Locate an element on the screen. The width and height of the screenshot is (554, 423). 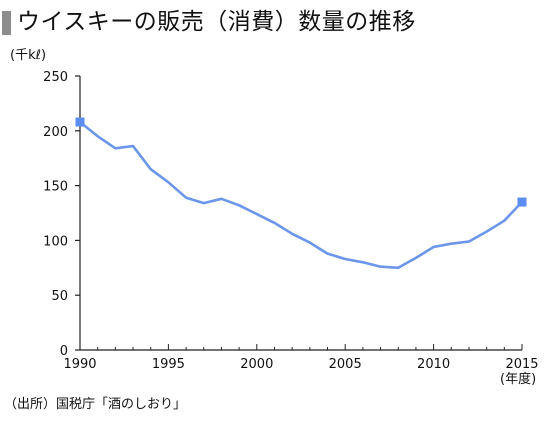
x-tick-label: 2000 is located at coordinates (256, 364).